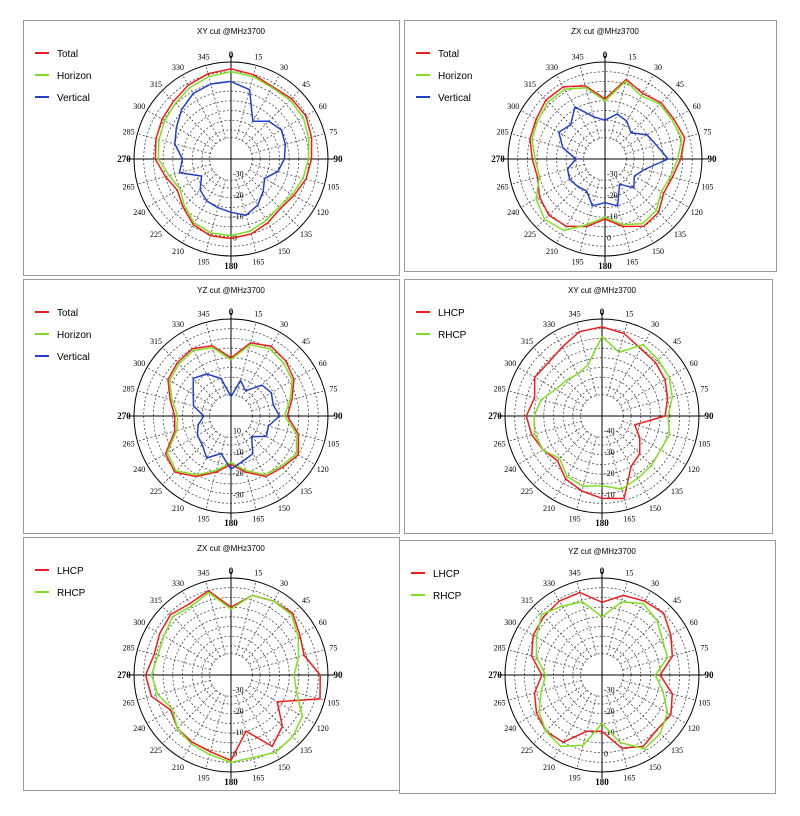  What do you see at coordinates (124, 675) in the screenshot?
I see `angle-label: 270` at bounding box center [124, 675].